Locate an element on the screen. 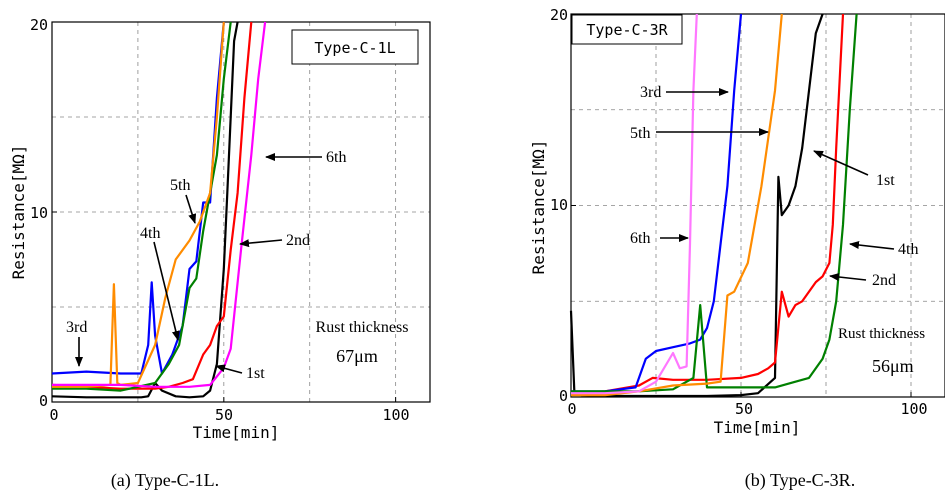 The height and width of the screenshot is (497, 945). chart-b-ytick-20: 20 is located at coordinates (559, 15).